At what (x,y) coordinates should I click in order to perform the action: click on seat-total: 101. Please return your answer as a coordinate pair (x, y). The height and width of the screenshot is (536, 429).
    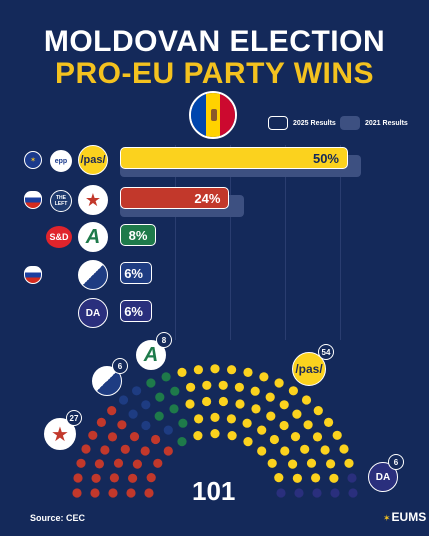
    Looking at the image, I should click on (214, 491).